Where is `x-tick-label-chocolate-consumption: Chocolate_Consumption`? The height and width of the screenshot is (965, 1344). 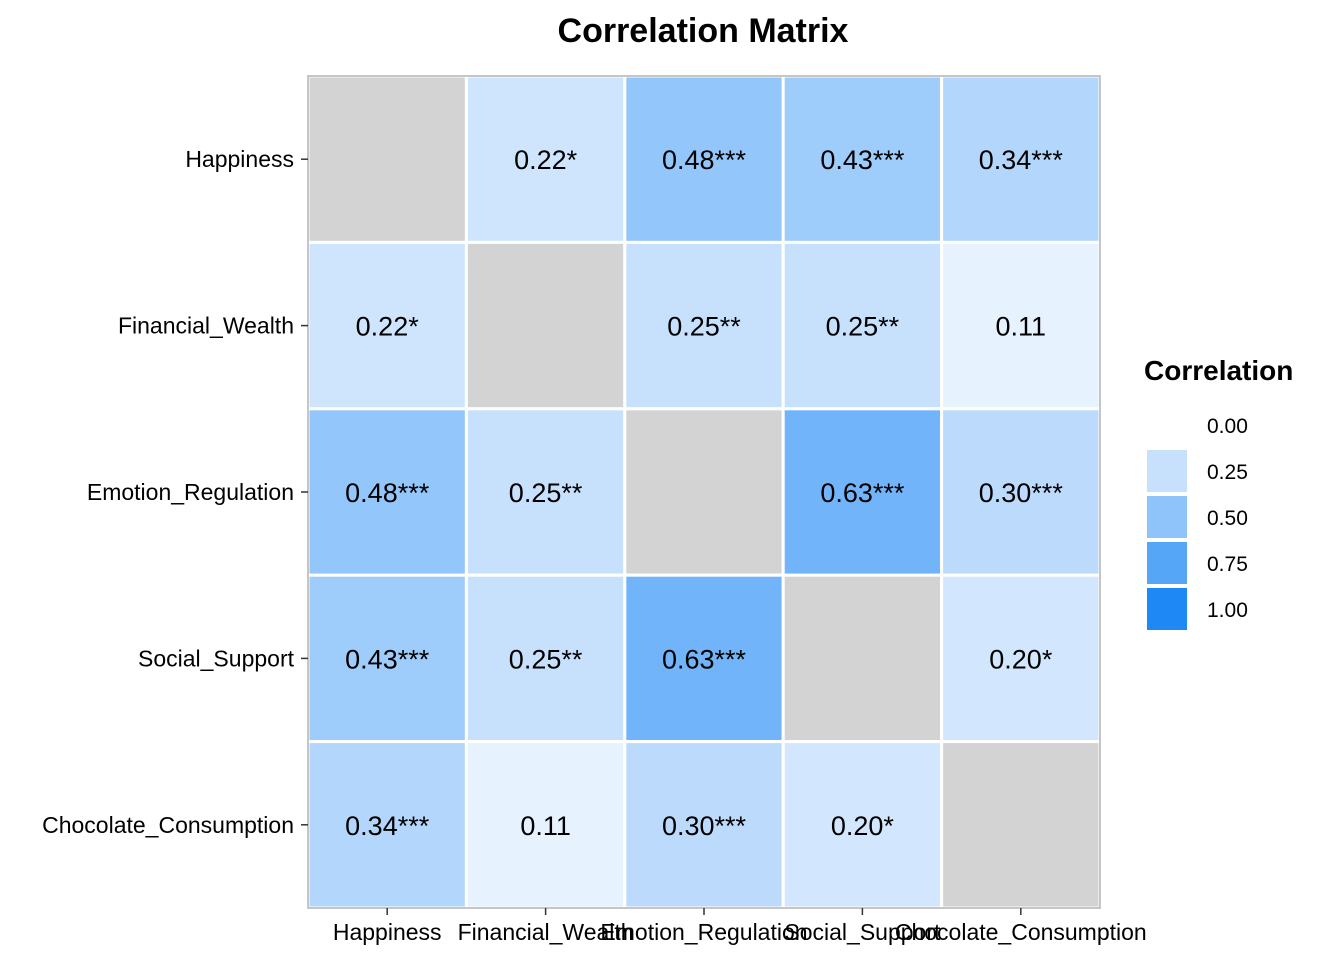 x-tick-label-chocolate-consumption: Chocolate_Consumption is located at coordinates (1021, 932).